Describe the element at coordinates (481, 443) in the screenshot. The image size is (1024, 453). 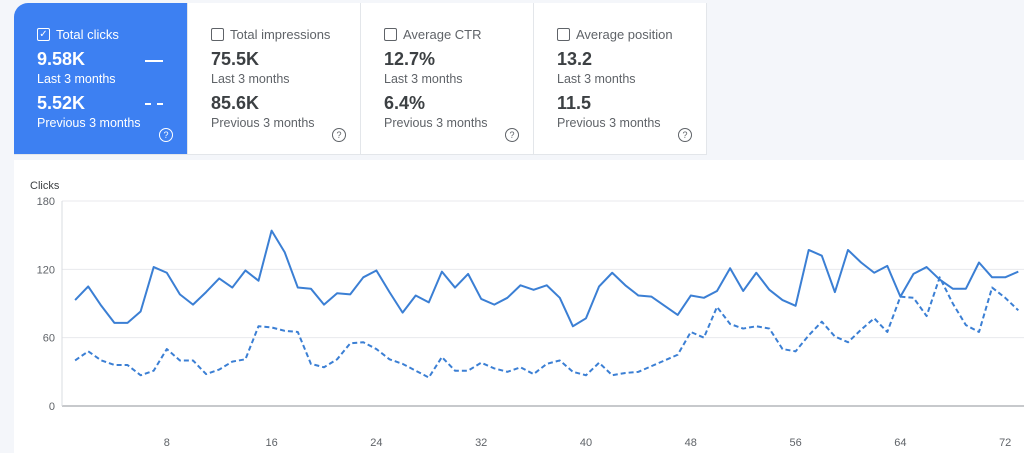
I see `x-tick-label: 32` at that location.